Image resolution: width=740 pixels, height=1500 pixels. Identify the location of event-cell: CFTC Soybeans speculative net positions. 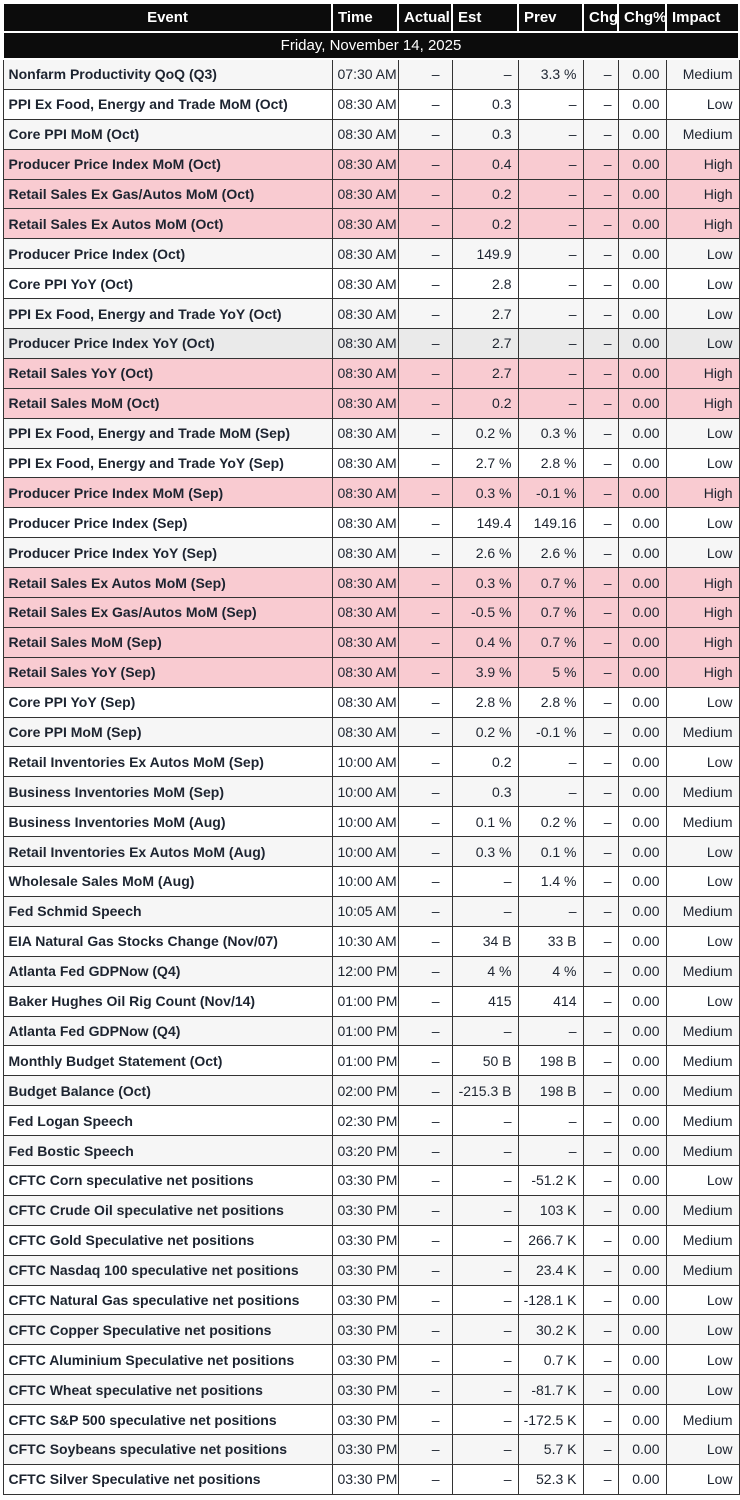
(167, 1449).